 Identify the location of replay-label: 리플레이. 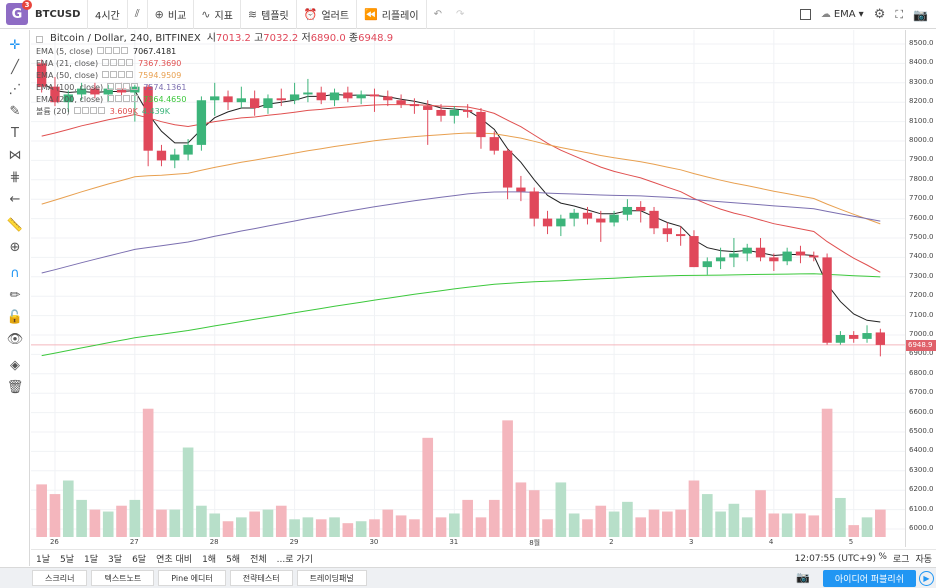
(400, 16).